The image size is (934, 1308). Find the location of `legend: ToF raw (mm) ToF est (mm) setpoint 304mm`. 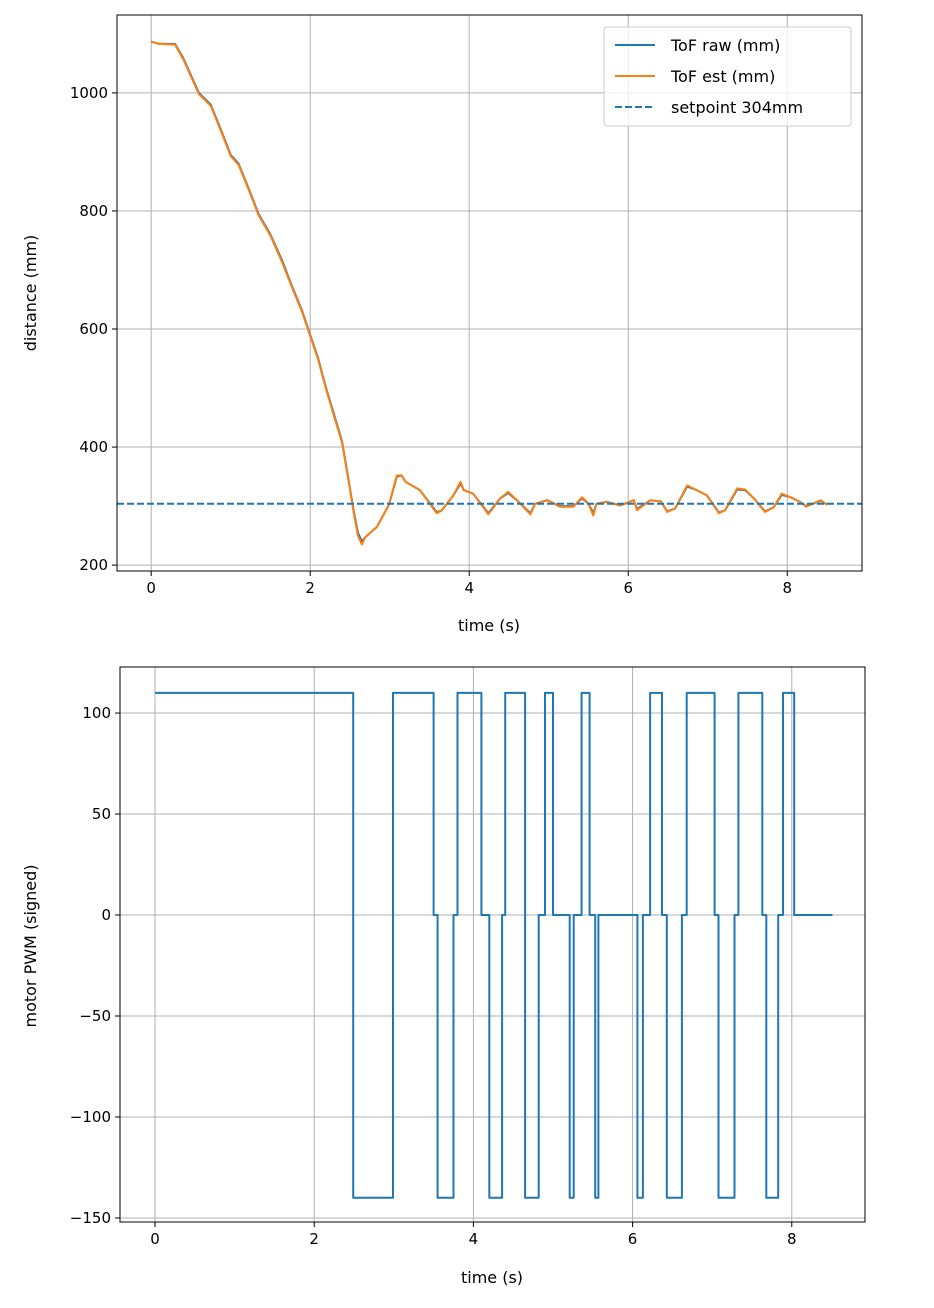

legend: ToF raw (mm) ToF est (mm) setpoint 304mm is located at coordinates (727, 76).